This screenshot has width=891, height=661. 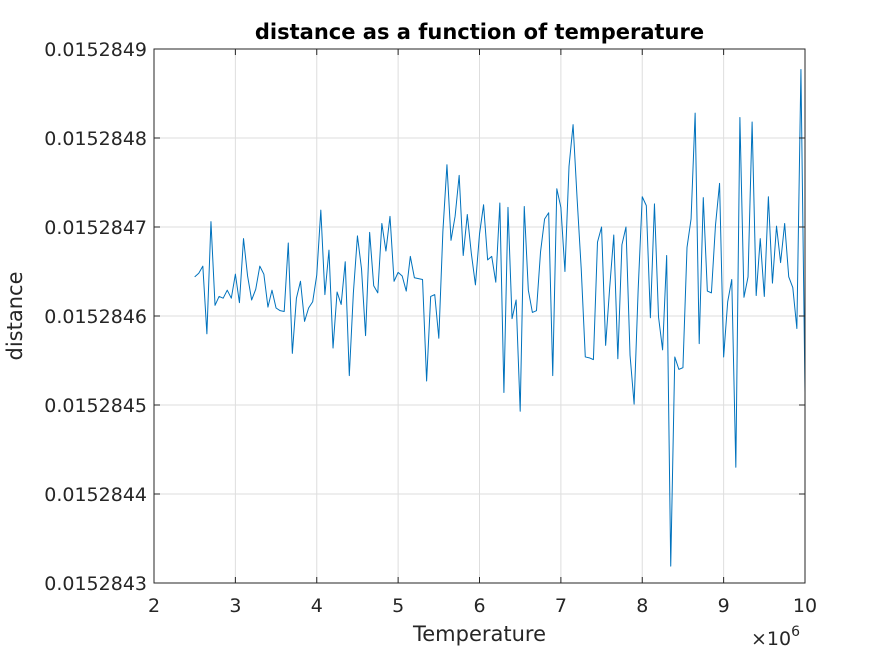 What do you see at coordinates (235, 606) in the screenshot?
I see `x-tick-label: 3` at bounding box center [235, 606].